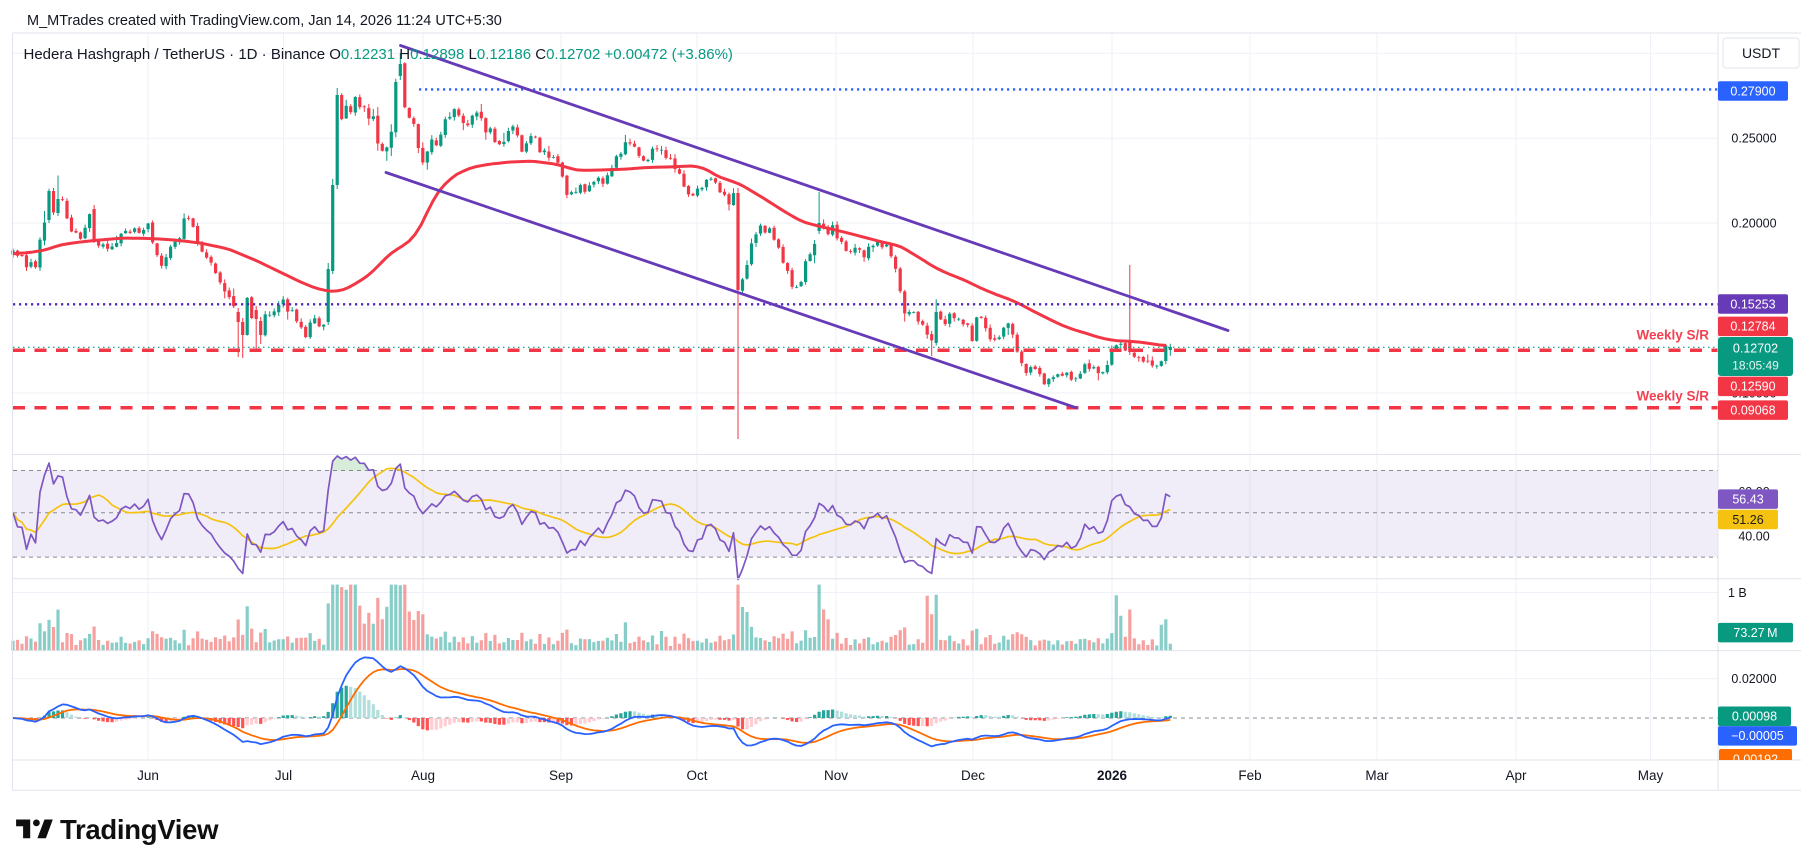  Describe the element at coordinates (1753, 223) in the screenshot. I see `svg-text: 0.20000` at that location.